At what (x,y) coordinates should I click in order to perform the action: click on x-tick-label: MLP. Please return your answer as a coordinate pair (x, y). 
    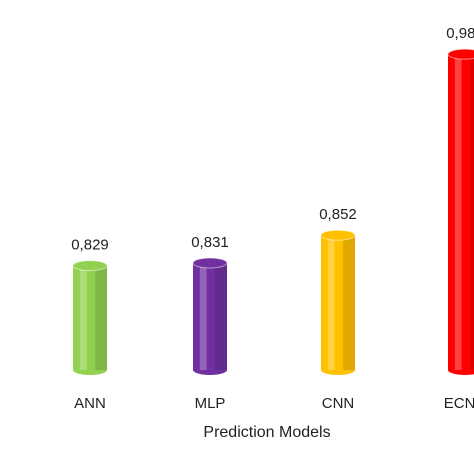
    Looking at the image, I should click on (210, 403).